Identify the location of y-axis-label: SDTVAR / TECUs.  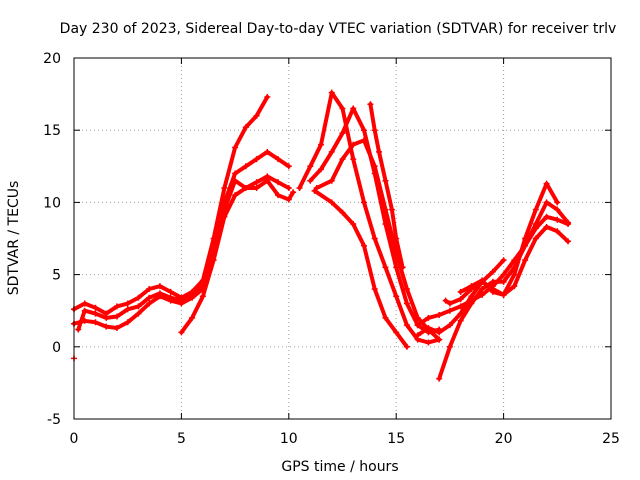
(14, 238).